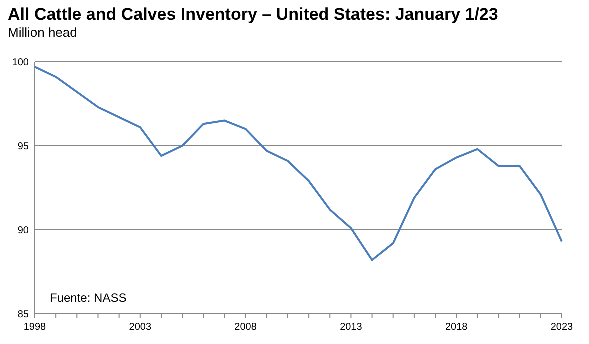  Describe the element at coordinates (562, 327) in the screenshot. I see `x-tick-label: 2023` at that location.